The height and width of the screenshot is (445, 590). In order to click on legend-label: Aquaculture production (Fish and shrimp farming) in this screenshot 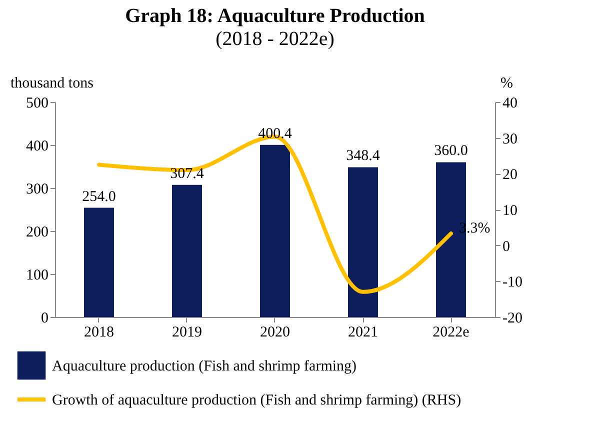, I will do `click(204, 366)`.